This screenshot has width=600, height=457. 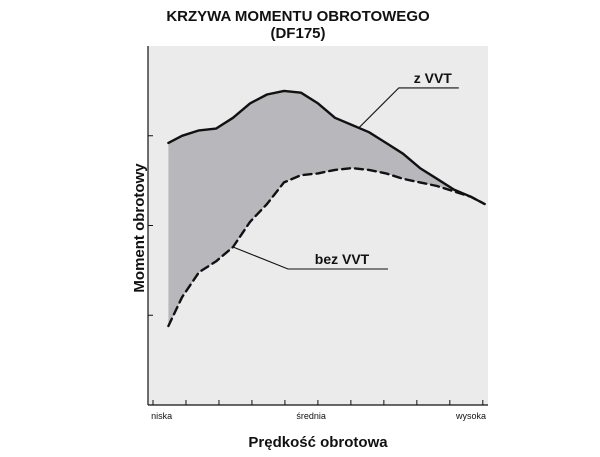 I want to click on x-tick-label: średnia, so click(x=311, y=416).